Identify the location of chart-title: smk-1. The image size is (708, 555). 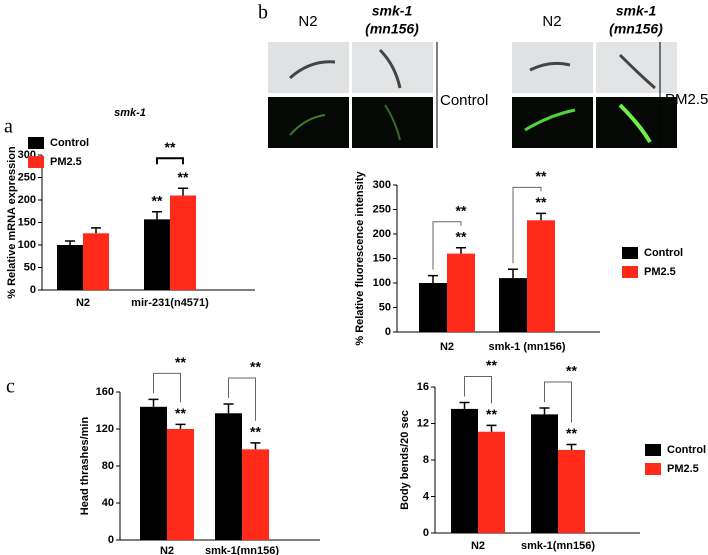
(130, 113).